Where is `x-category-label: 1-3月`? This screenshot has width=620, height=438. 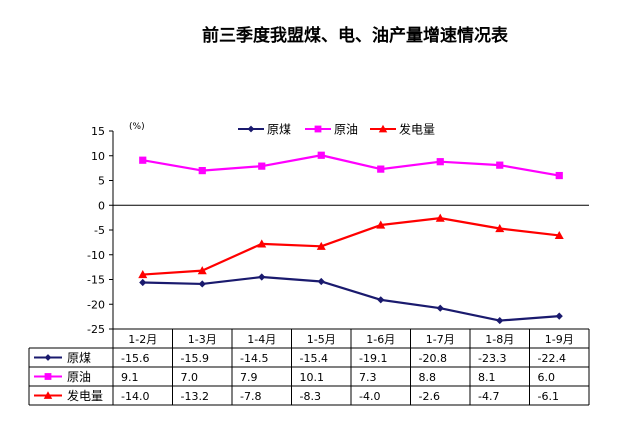
x-category-label: 1-3月 is located at coordinates (202, 339).